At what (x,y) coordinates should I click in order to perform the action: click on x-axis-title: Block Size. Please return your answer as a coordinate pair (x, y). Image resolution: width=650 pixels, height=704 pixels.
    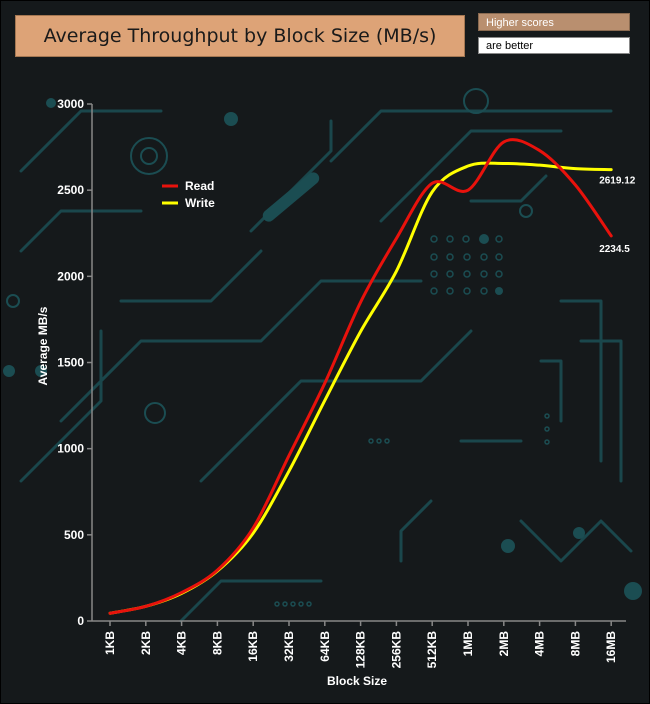
    Looking at the image, I should click on (357, 681).